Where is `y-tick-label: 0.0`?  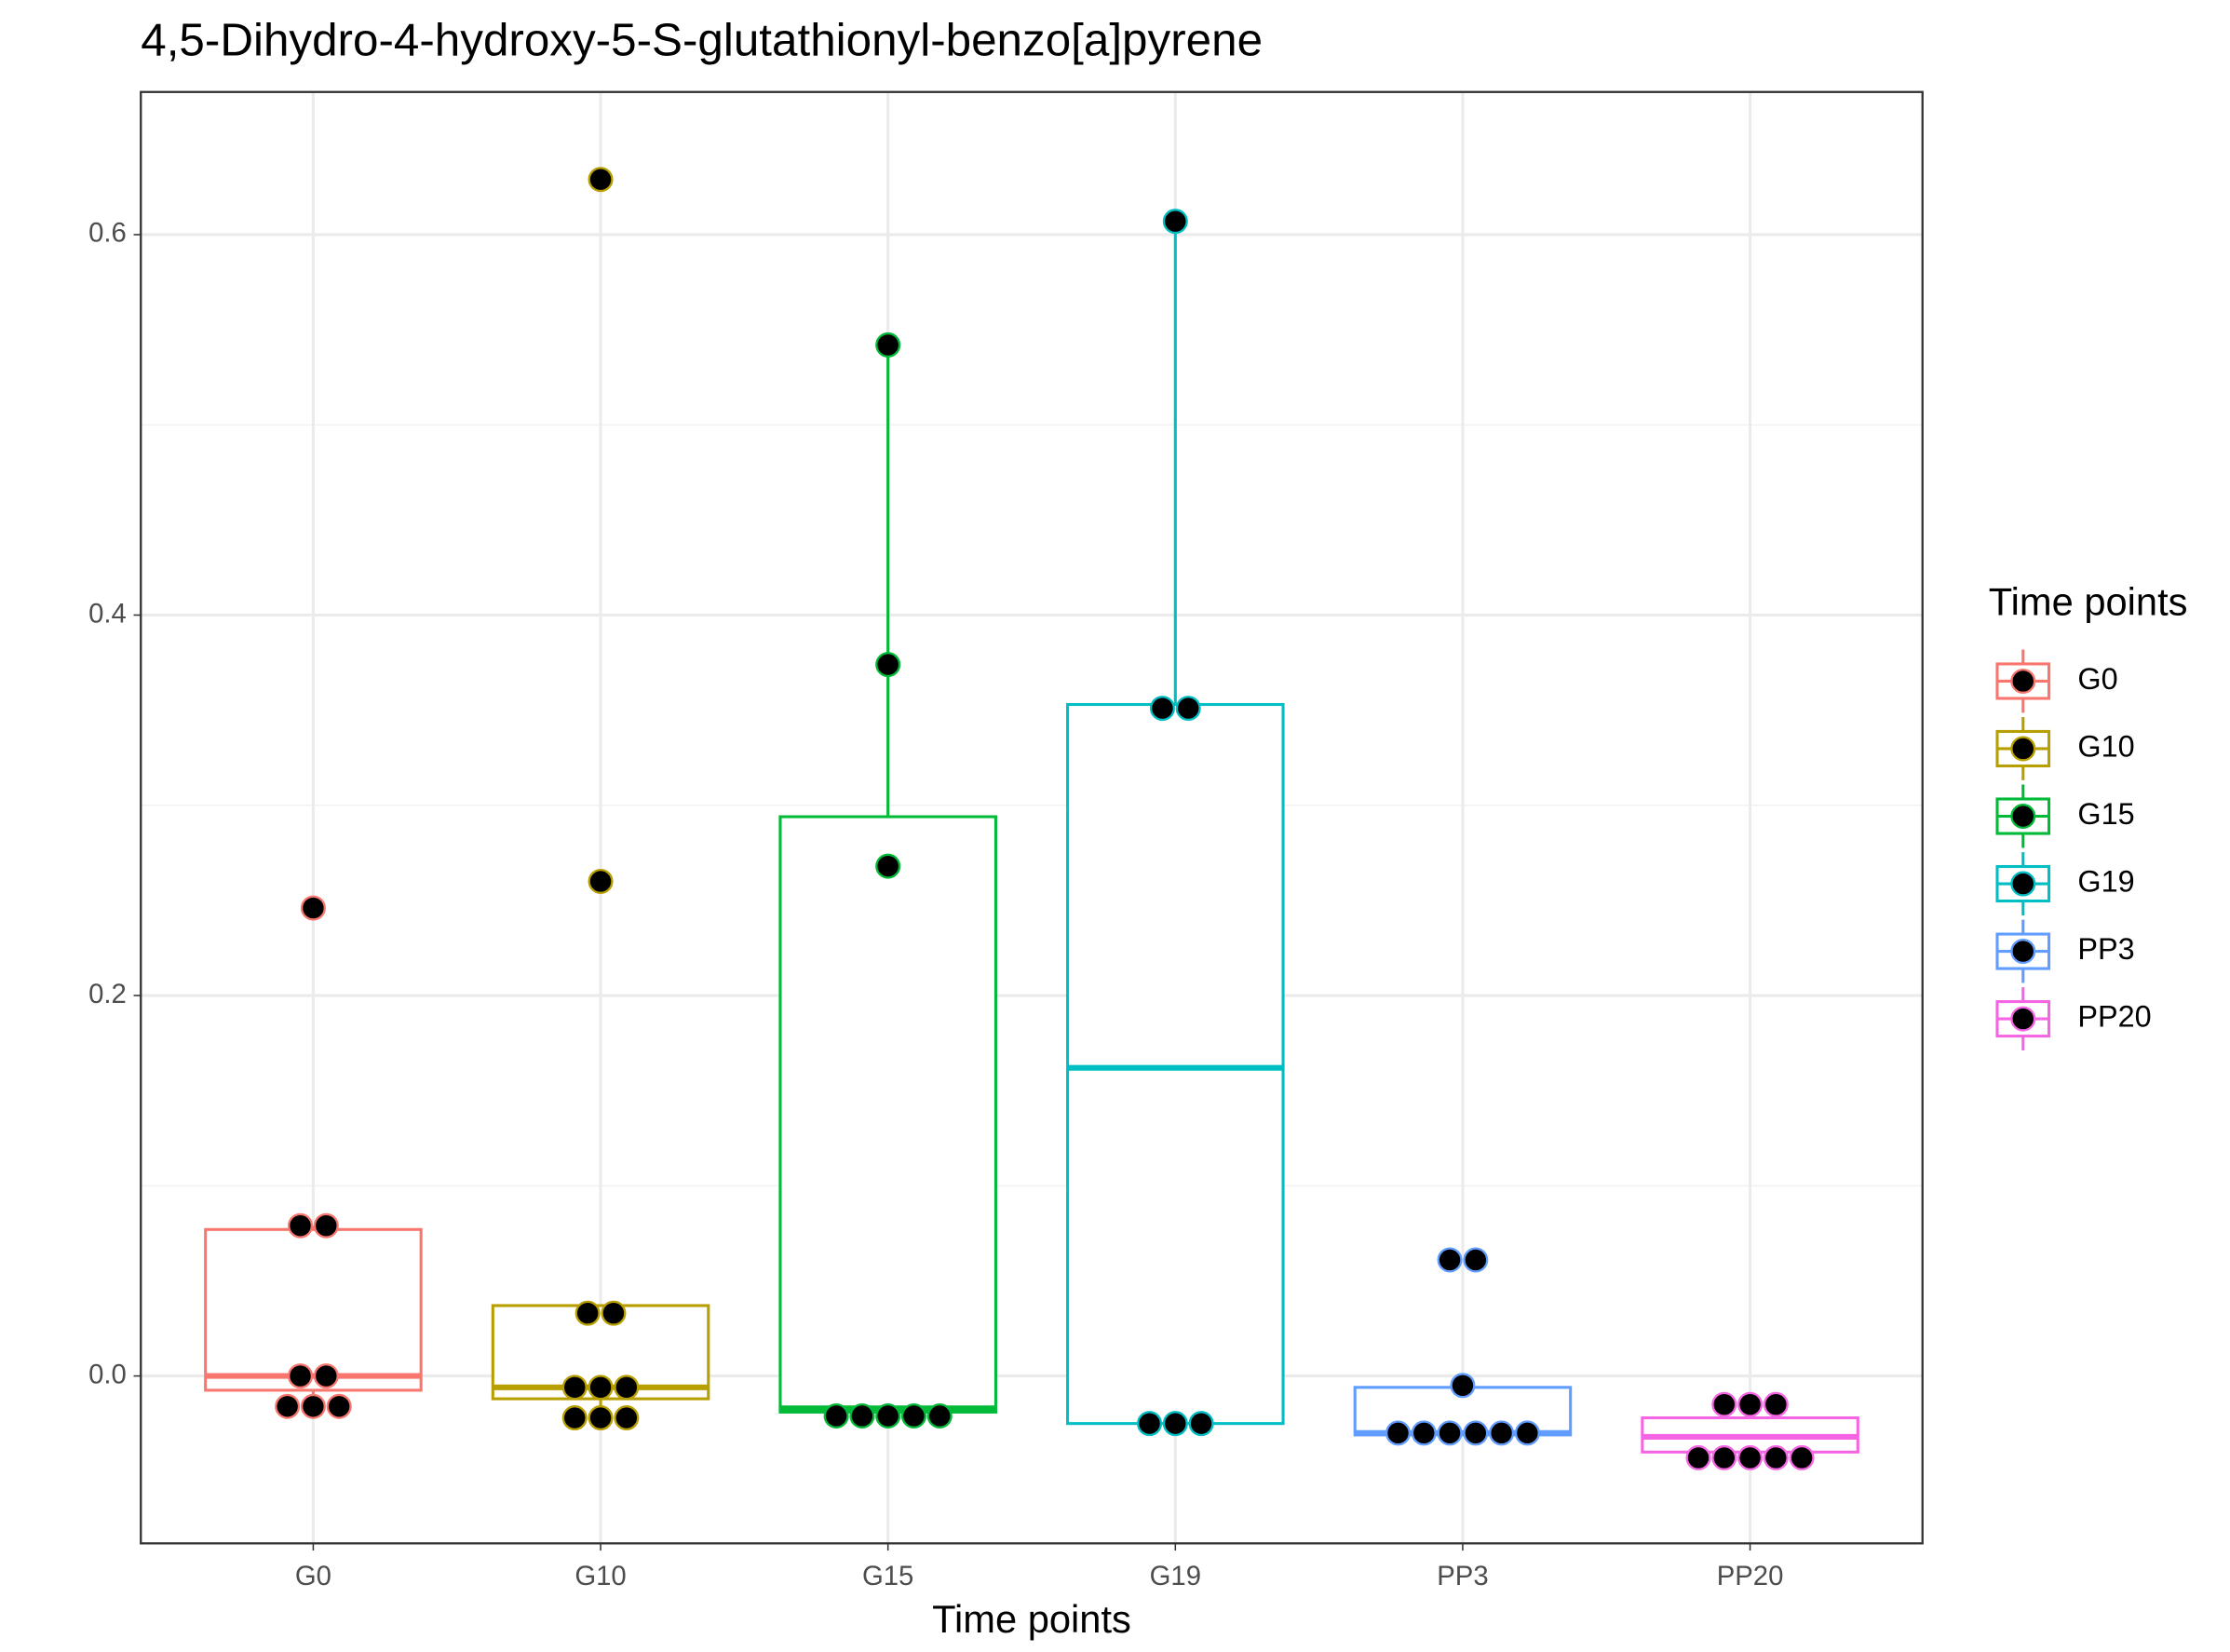
y-tick-label: 0.0 is located at coordinates (107, 1374).